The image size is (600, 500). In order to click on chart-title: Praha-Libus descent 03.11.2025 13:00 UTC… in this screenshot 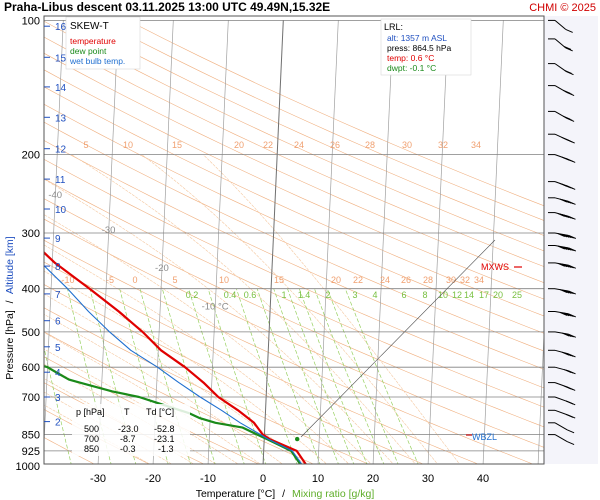, I will do `click(167, 7)`.